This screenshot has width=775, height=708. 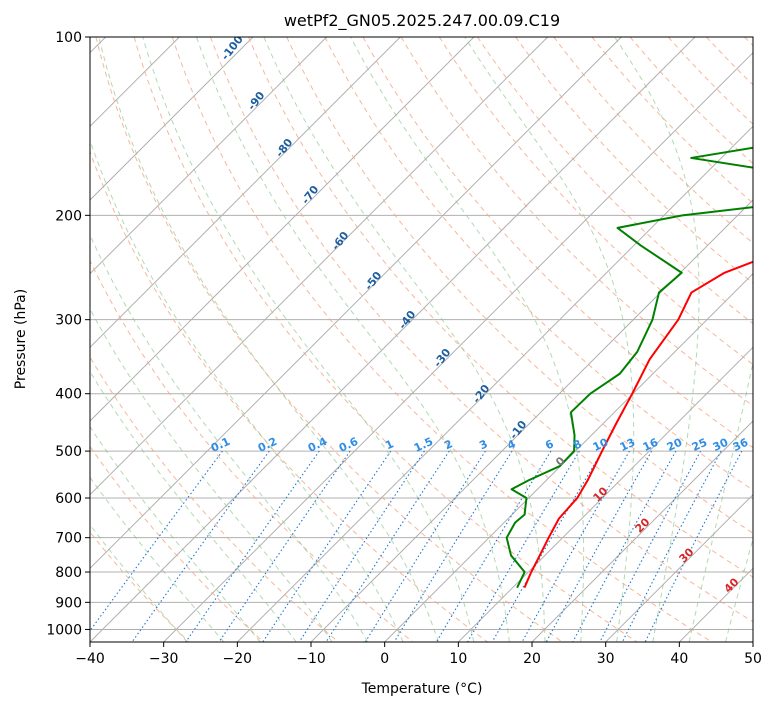 I want to click on isotherm--90, so click(x=209, y=156).